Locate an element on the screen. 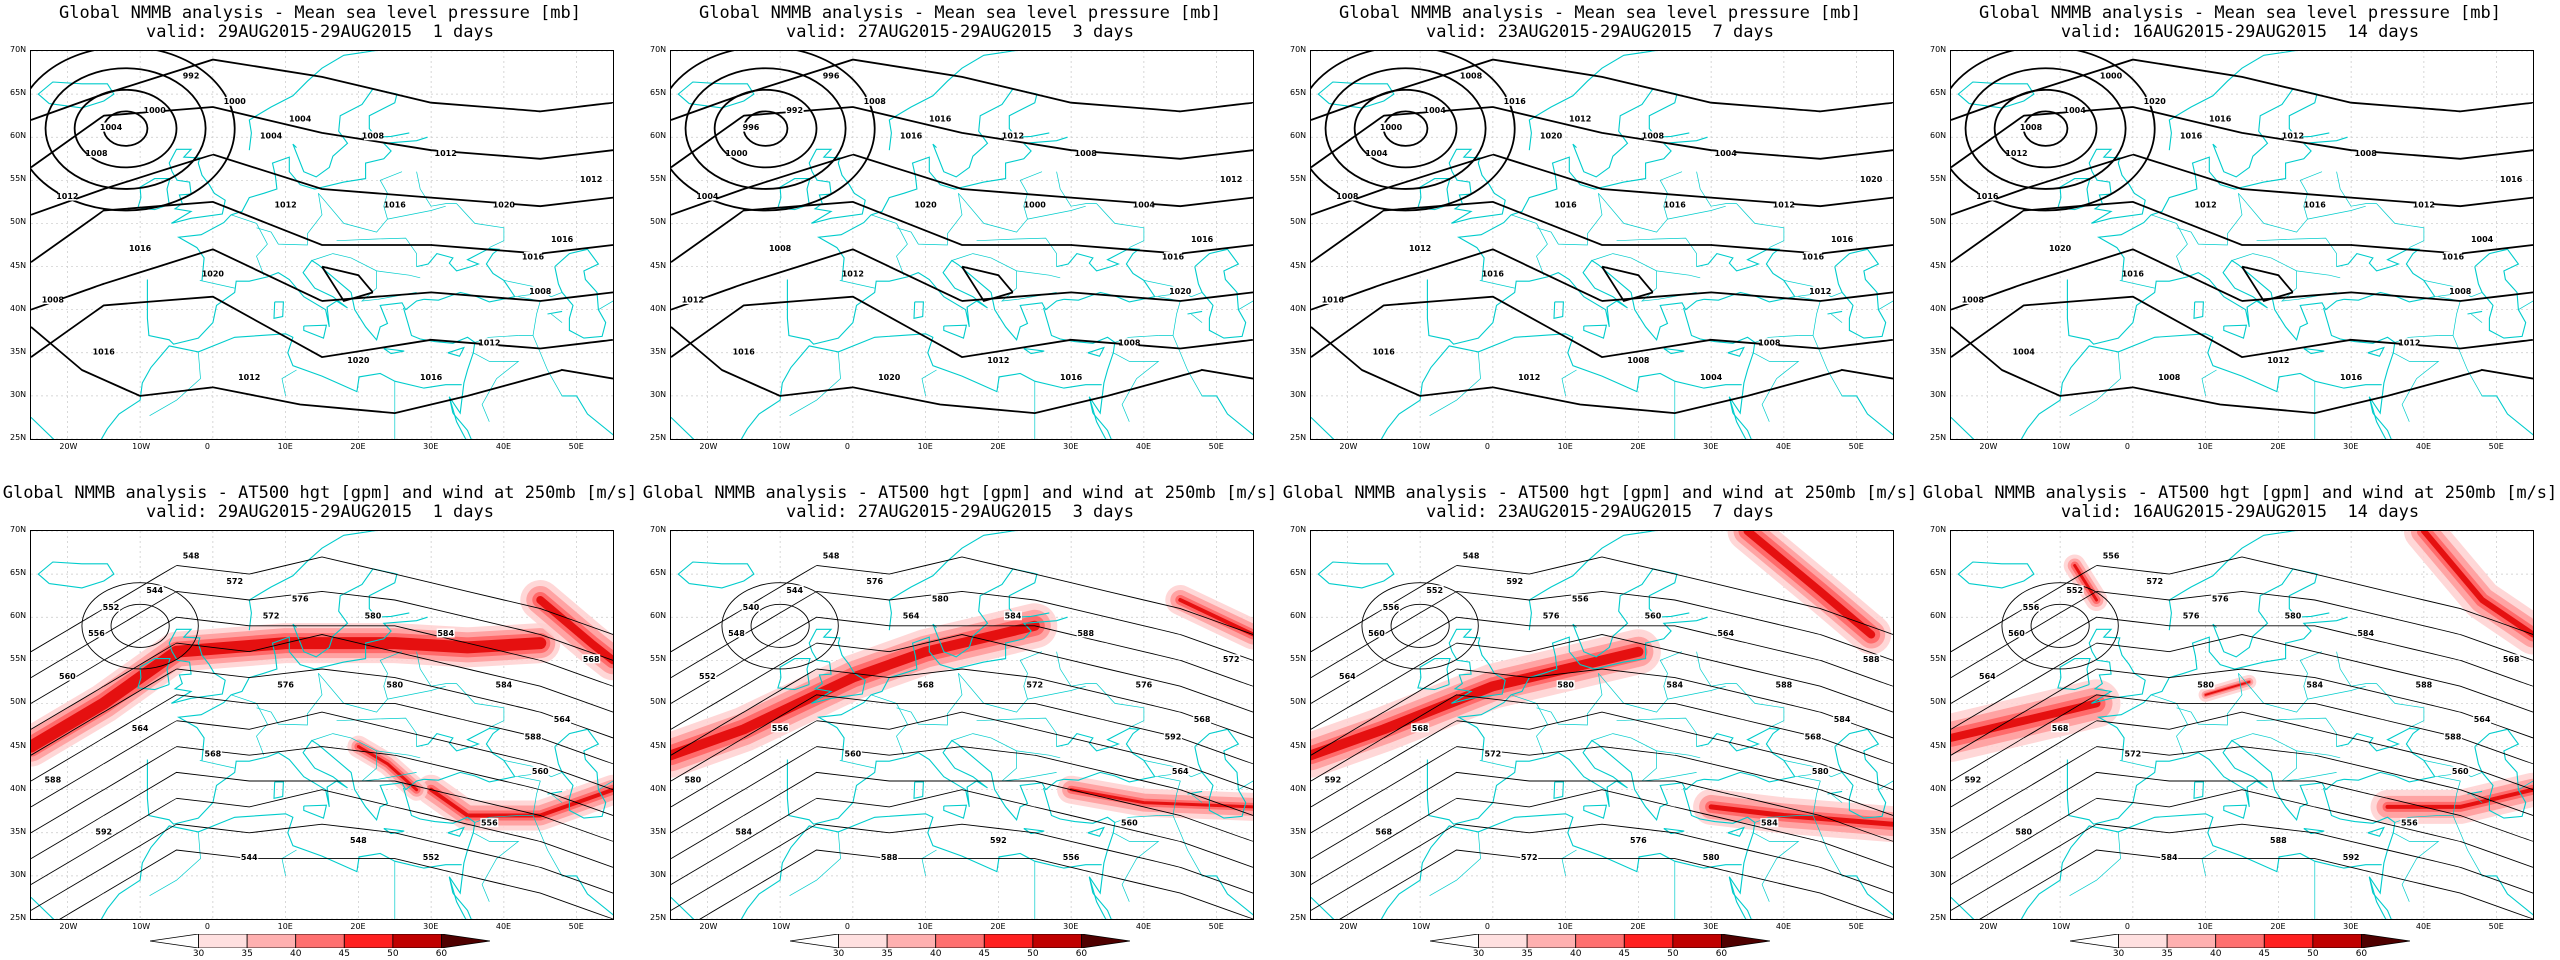  latitude-tick-label: 25N is located at coordinates (18, 917).